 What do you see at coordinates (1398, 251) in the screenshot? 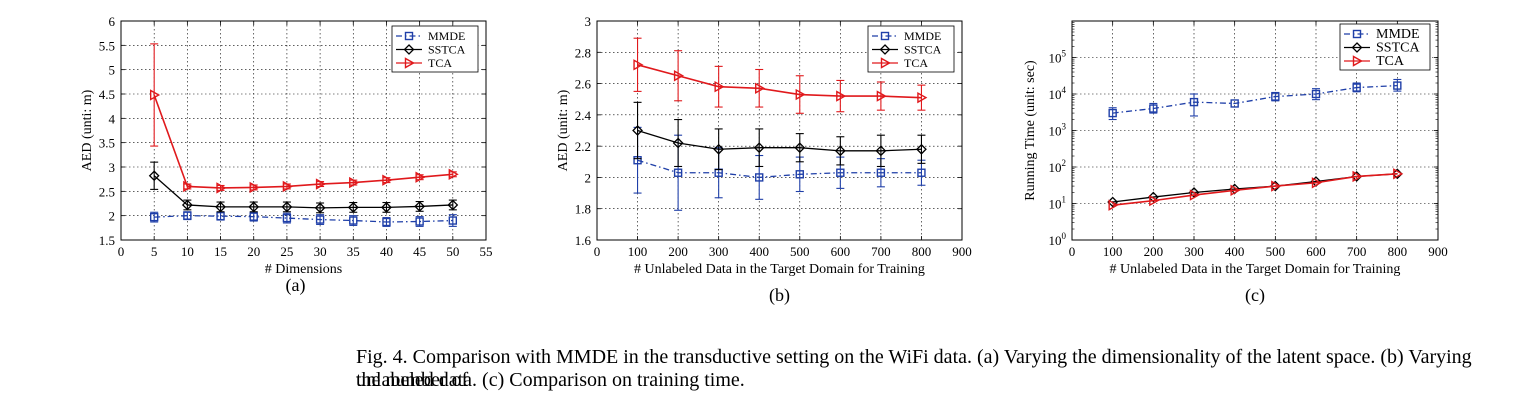
I see `x-tick-label: 800` at bounding box center [1398, 251].